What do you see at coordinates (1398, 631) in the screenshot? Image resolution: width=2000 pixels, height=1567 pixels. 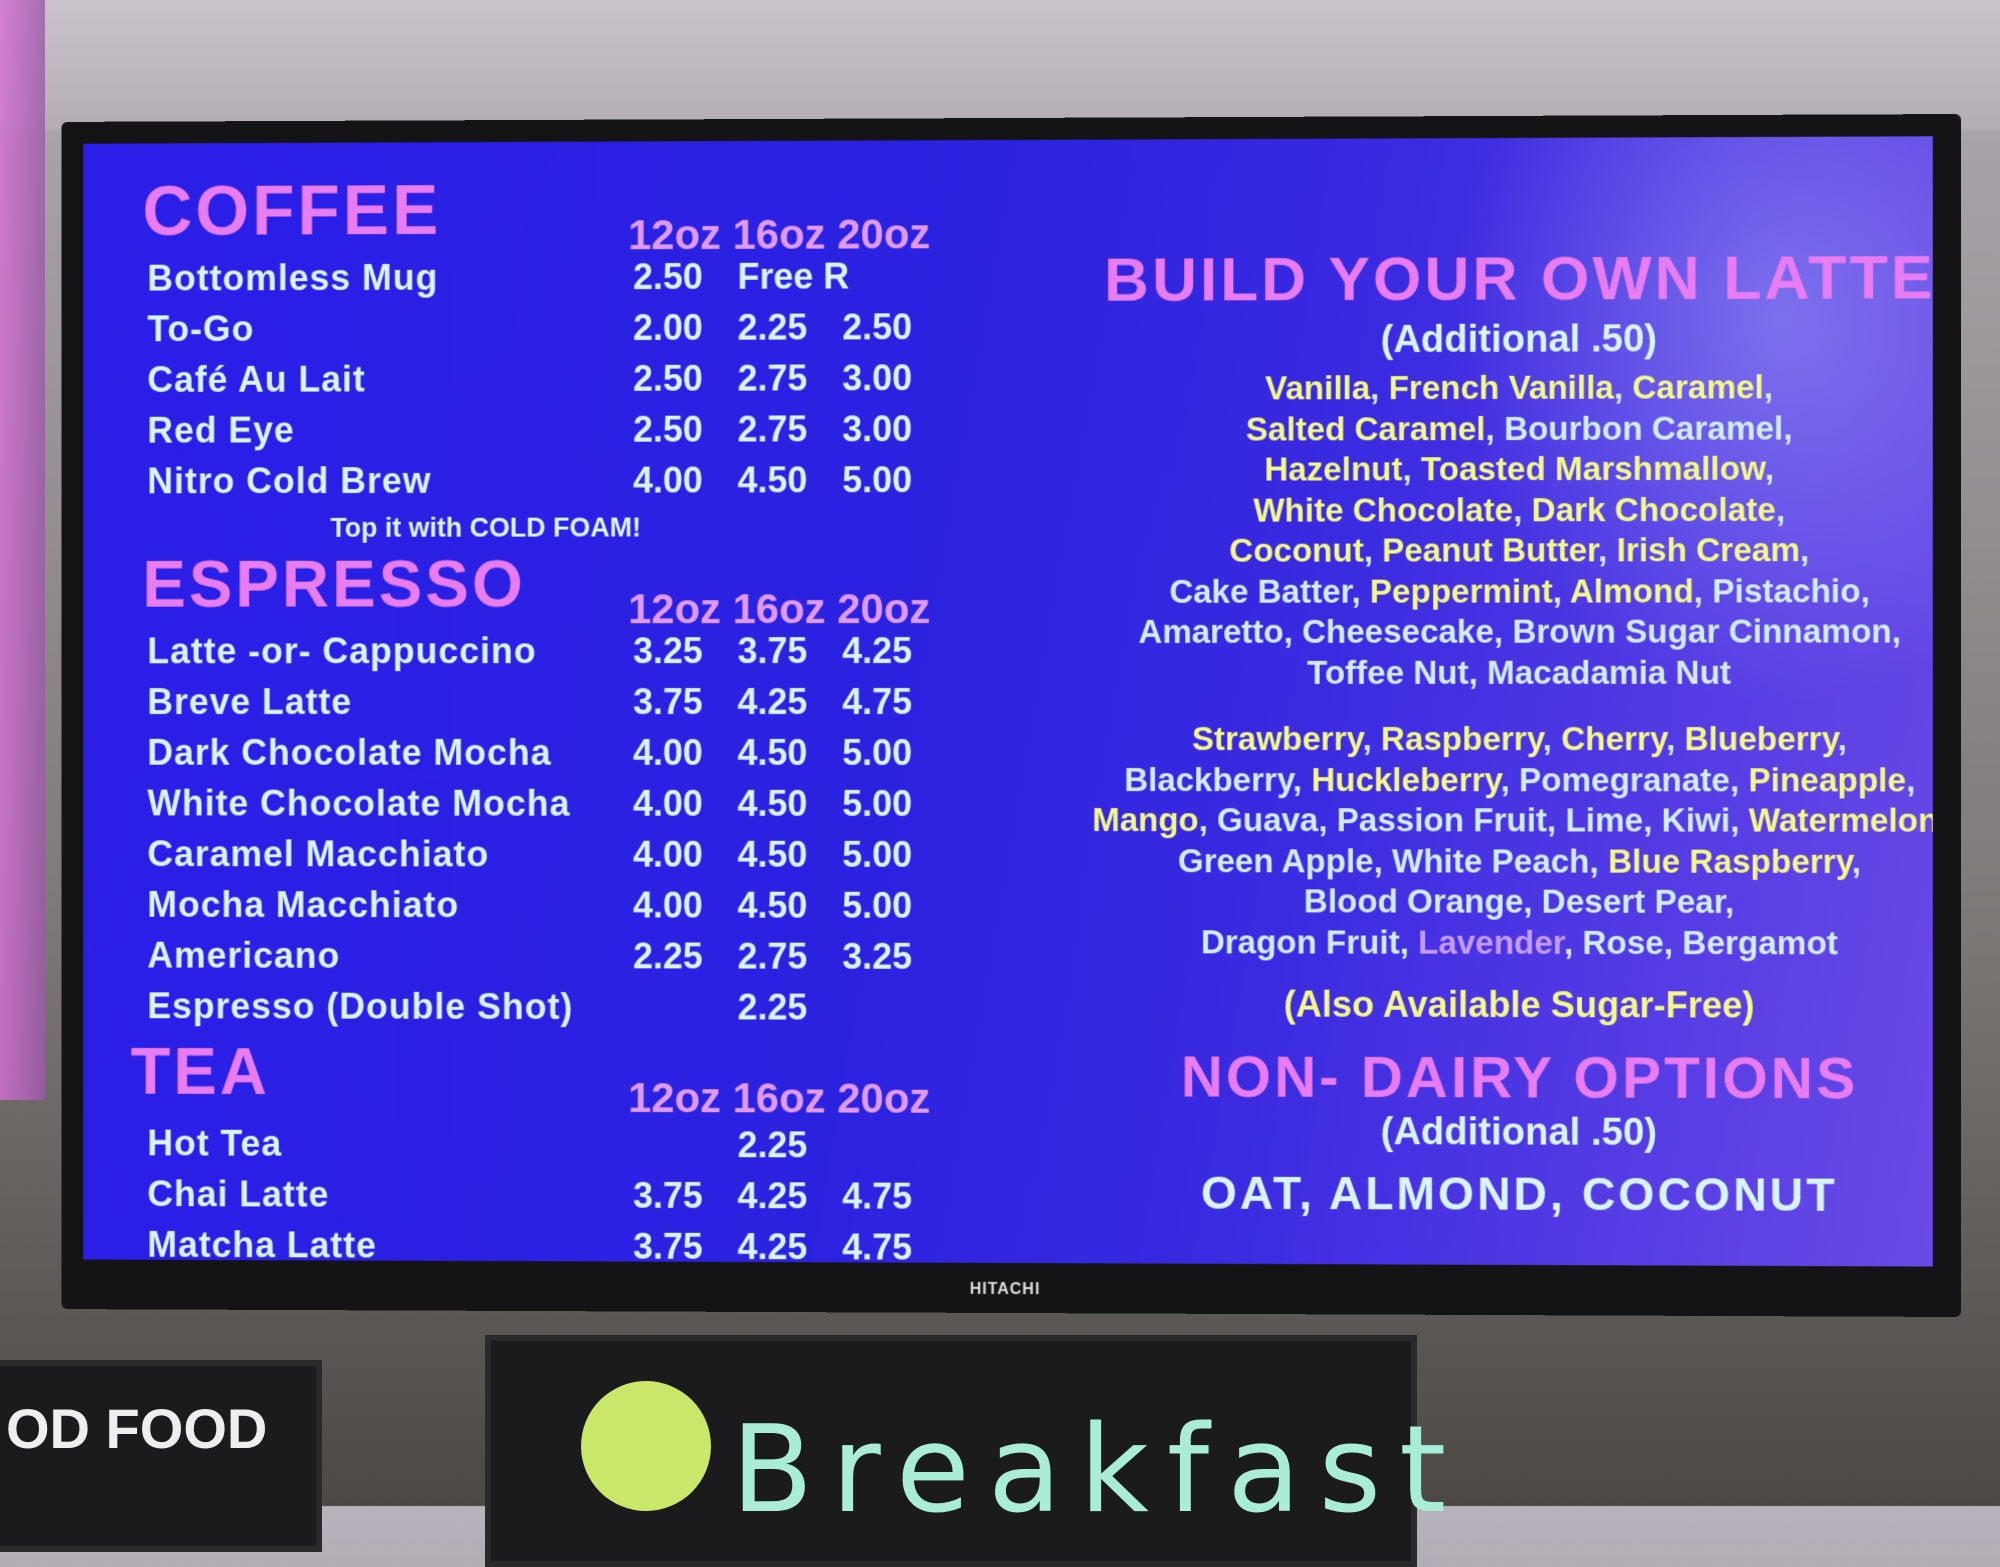 I see `flavor-name: Cheesecake` at bounding box center [1398, 631].